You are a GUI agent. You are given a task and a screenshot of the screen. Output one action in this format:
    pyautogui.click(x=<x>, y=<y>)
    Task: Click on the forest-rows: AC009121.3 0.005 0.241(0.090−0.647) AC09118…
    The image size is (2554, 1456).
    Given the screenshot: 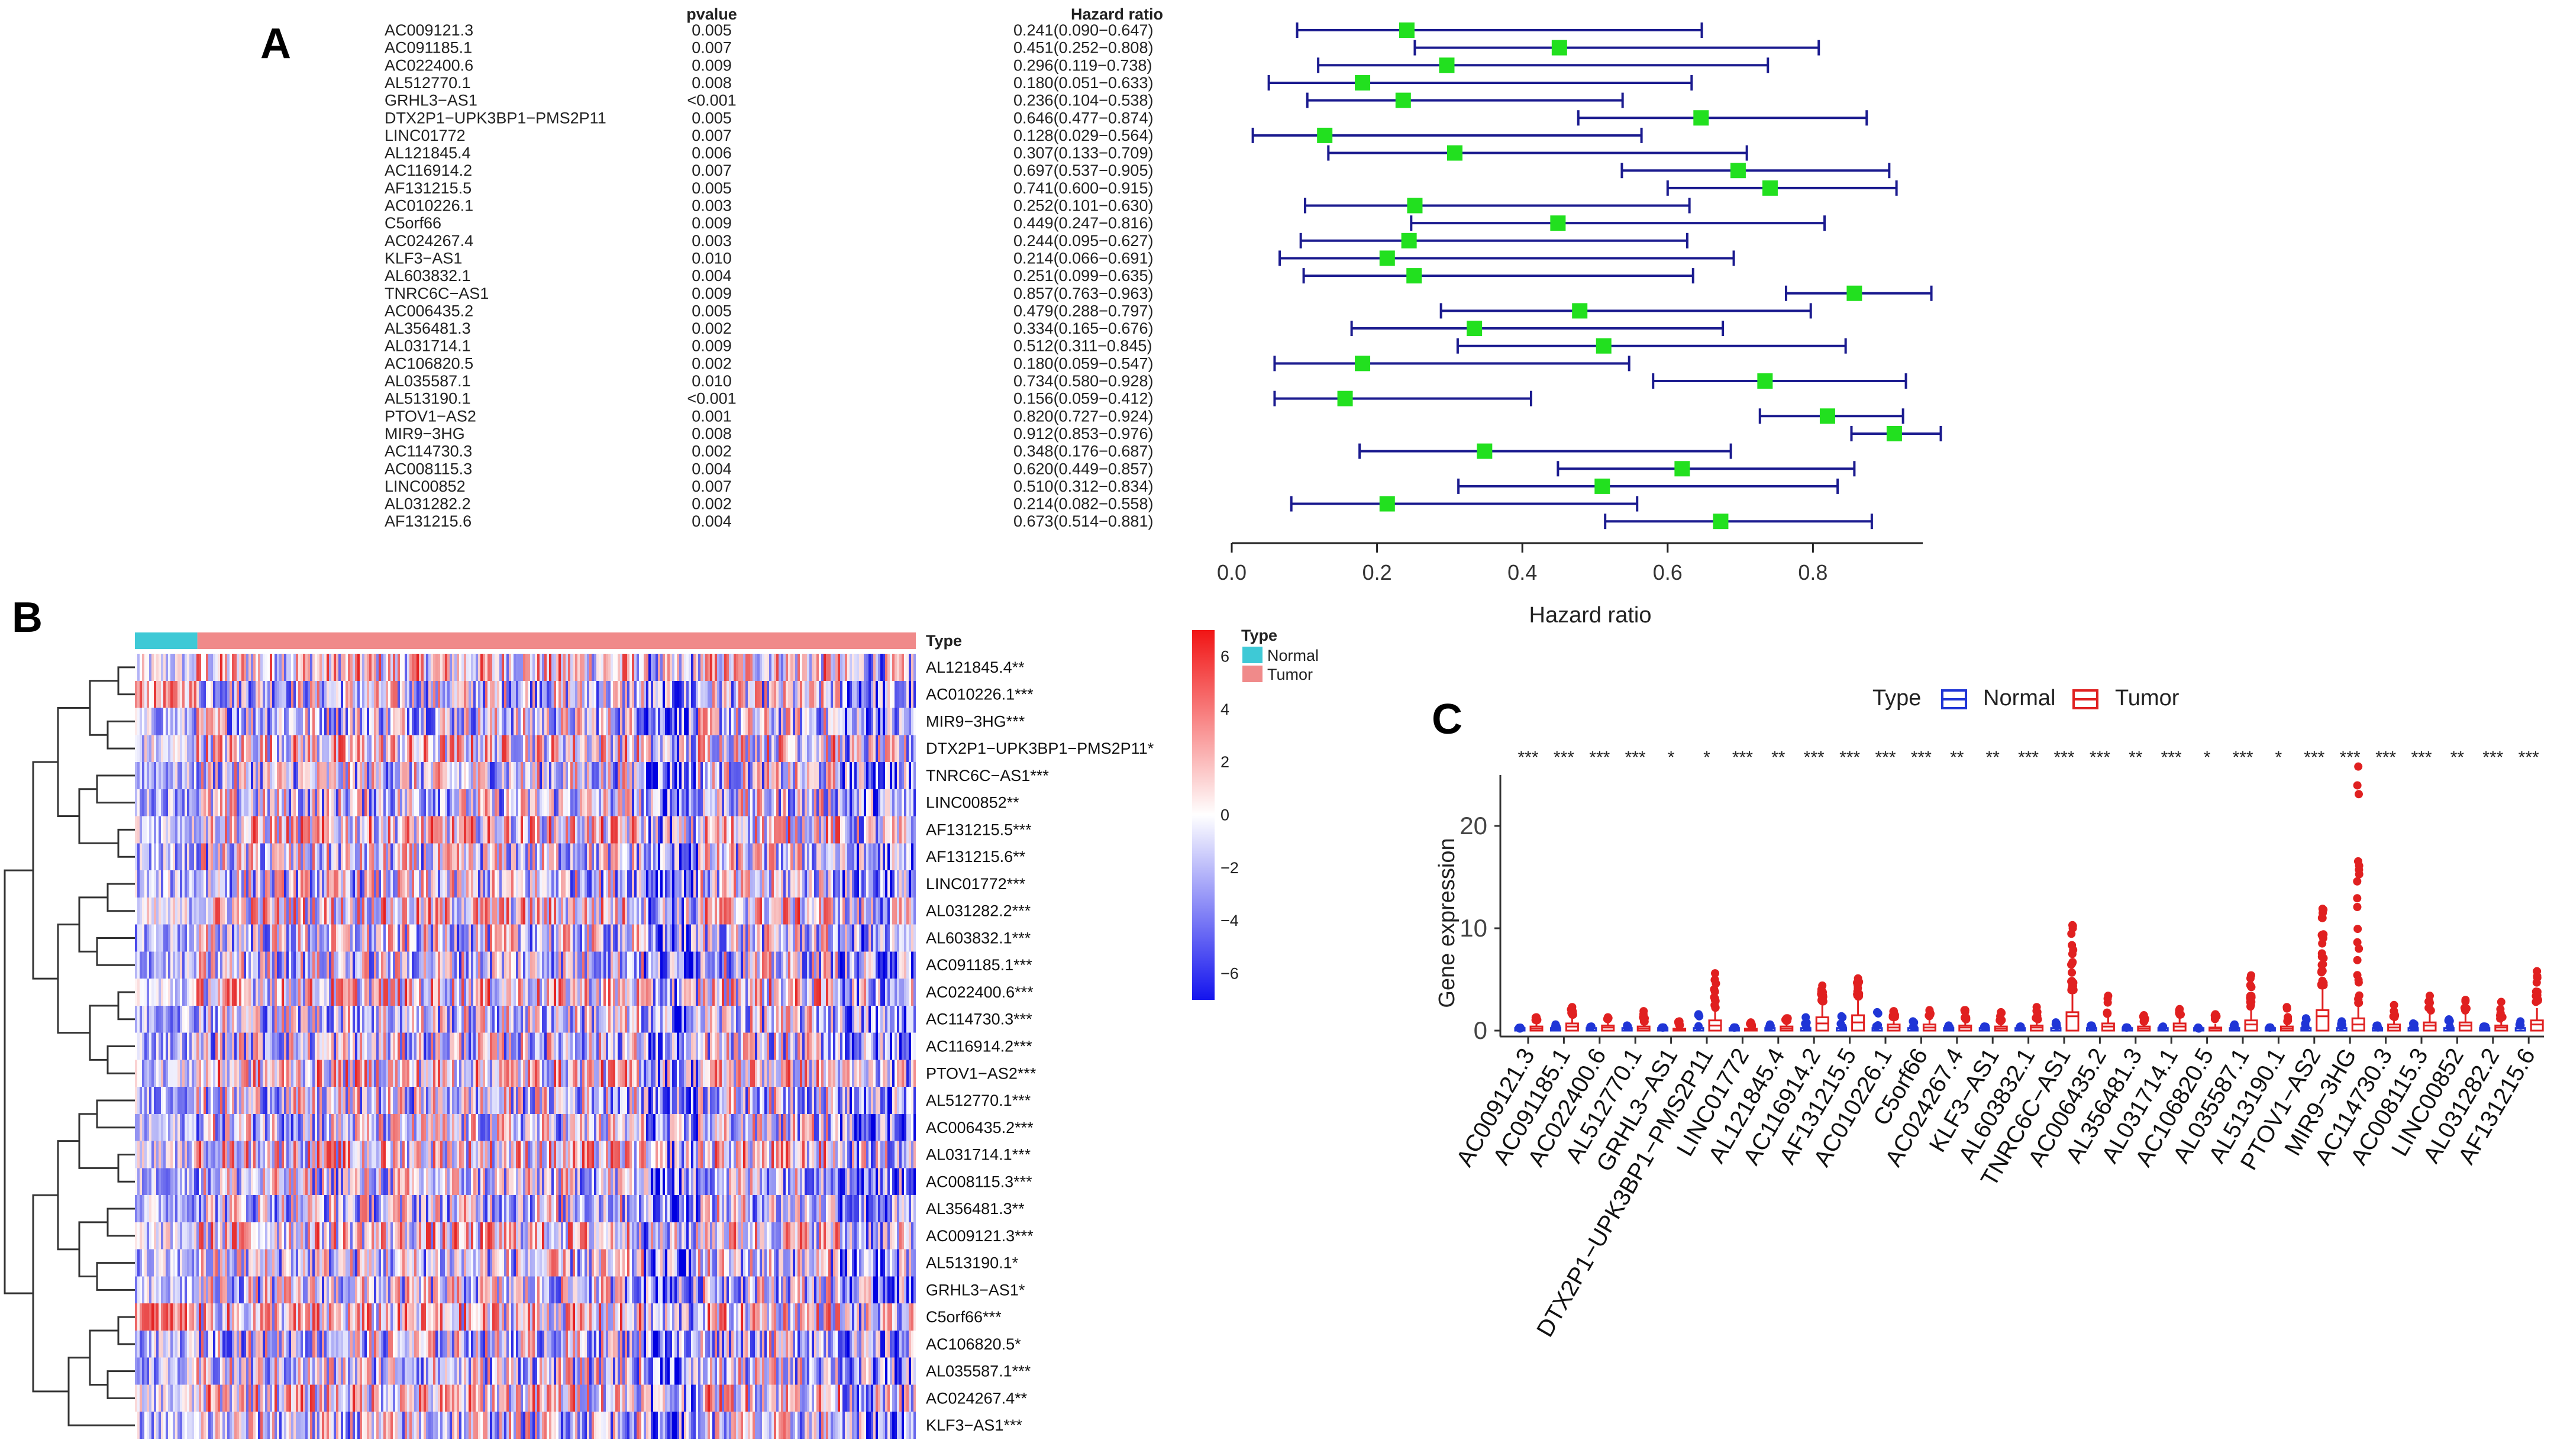 What is the action you would take?
    pyautogui.click(x=769, y=275)
    